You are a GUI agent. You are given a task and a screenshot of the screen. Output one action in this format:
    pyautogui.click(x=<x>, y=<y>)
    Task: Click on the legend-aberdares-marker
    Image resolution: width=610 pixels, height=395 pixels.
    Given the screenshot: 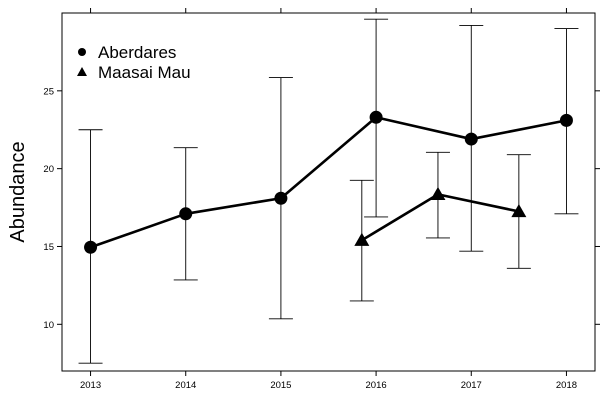 What is the action you would take?
    pyautogui.click(x=82, y=52)
    